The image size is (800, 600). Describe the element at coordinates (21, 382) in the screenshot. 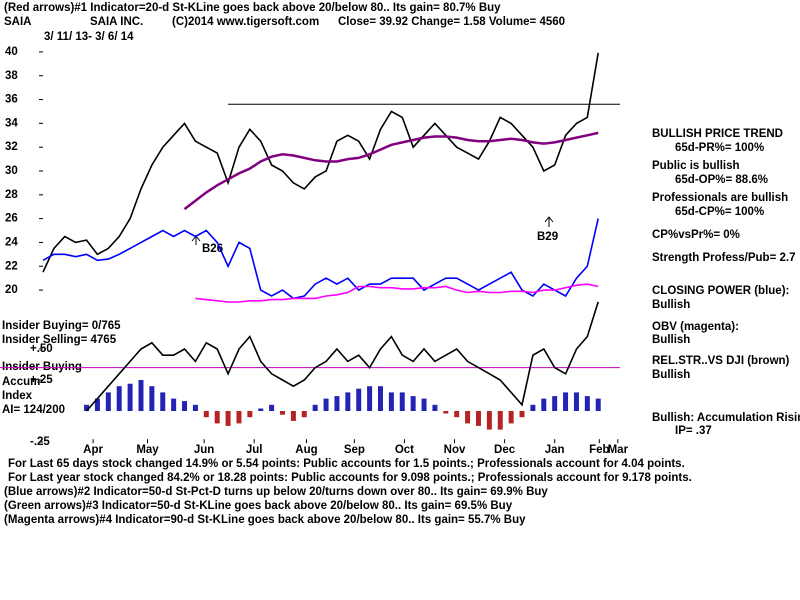

I see `accum-label: Accum` at that location.